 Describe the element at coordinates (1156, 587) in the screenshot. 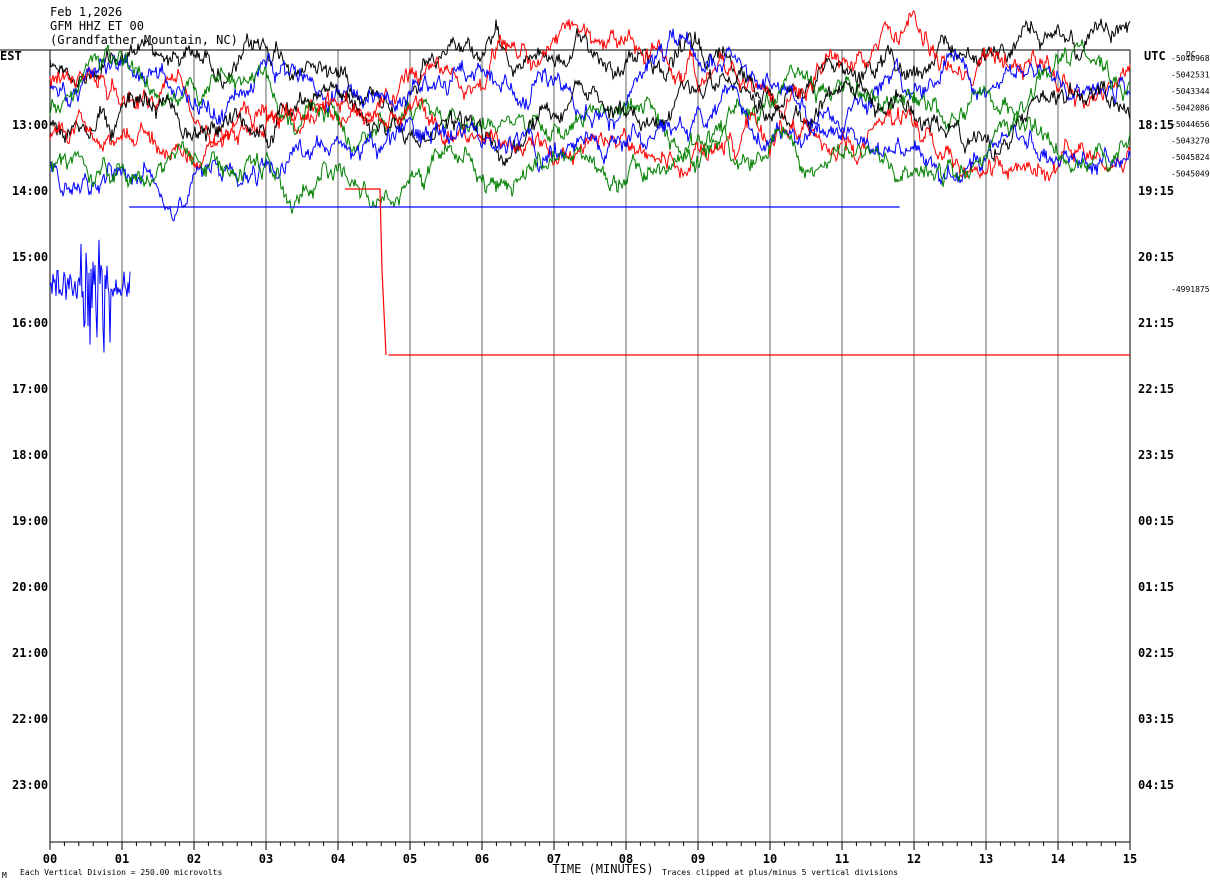

I see `right-hour-label: 01:15` at that location.